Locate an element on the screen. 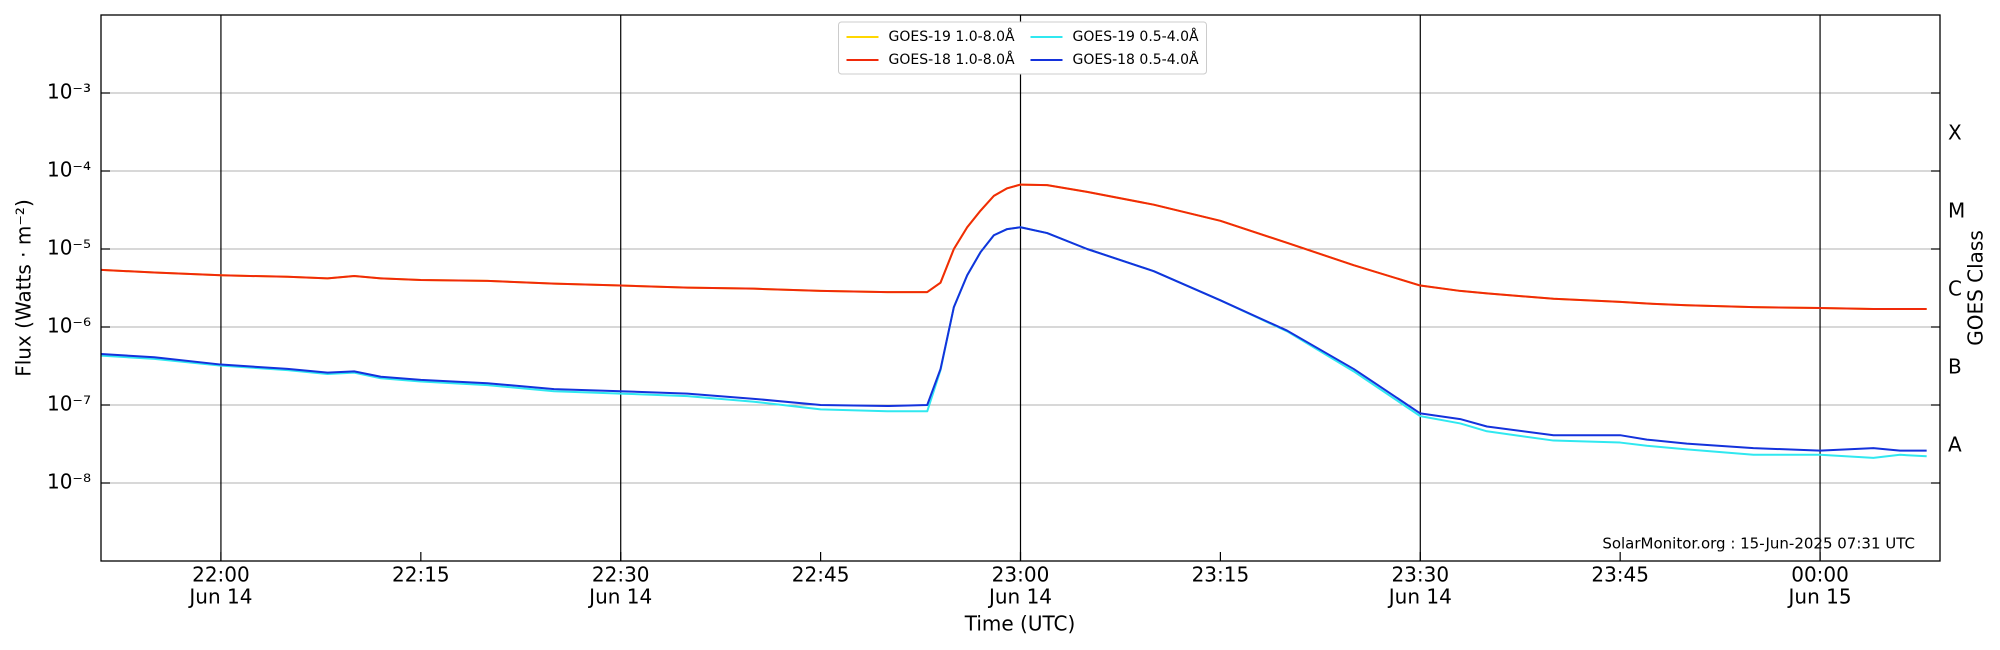  x-tick-label: 22:00 is located at coordinates (221, 575).